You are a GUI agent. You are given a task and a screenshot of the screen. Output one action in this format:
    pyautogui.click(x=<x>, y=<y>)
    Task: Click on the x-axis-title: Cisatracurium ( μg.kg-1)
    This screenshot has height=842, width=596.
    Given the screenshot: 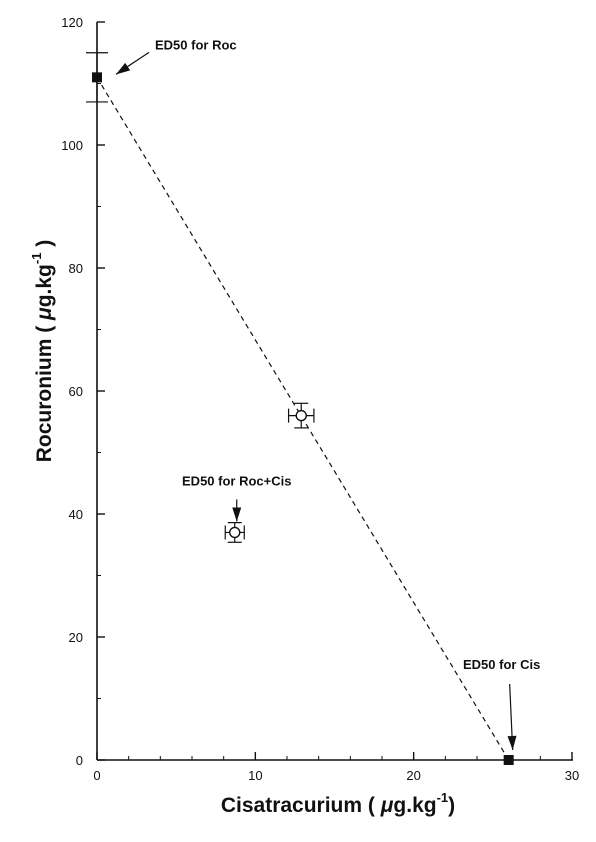 What is the action you would take?
    pyautogui.click(x=338, y=803)
    